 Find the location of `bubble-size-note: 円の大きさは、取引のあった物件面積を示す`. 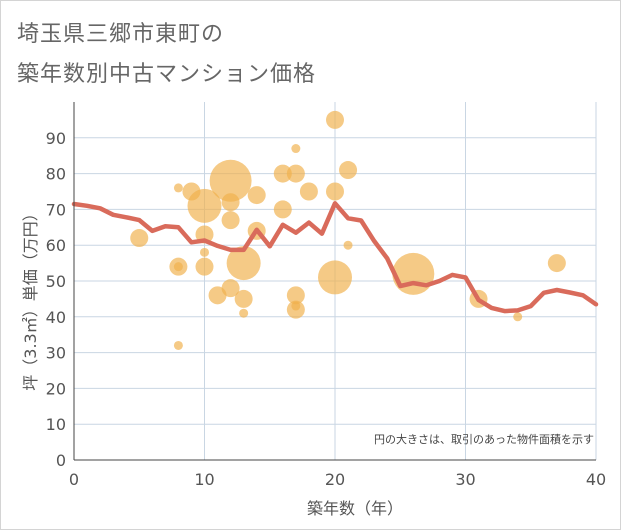

bubble-size-note: 円の大きさは、取引のあった物件面積を示す is located at coordinates (484, 439).